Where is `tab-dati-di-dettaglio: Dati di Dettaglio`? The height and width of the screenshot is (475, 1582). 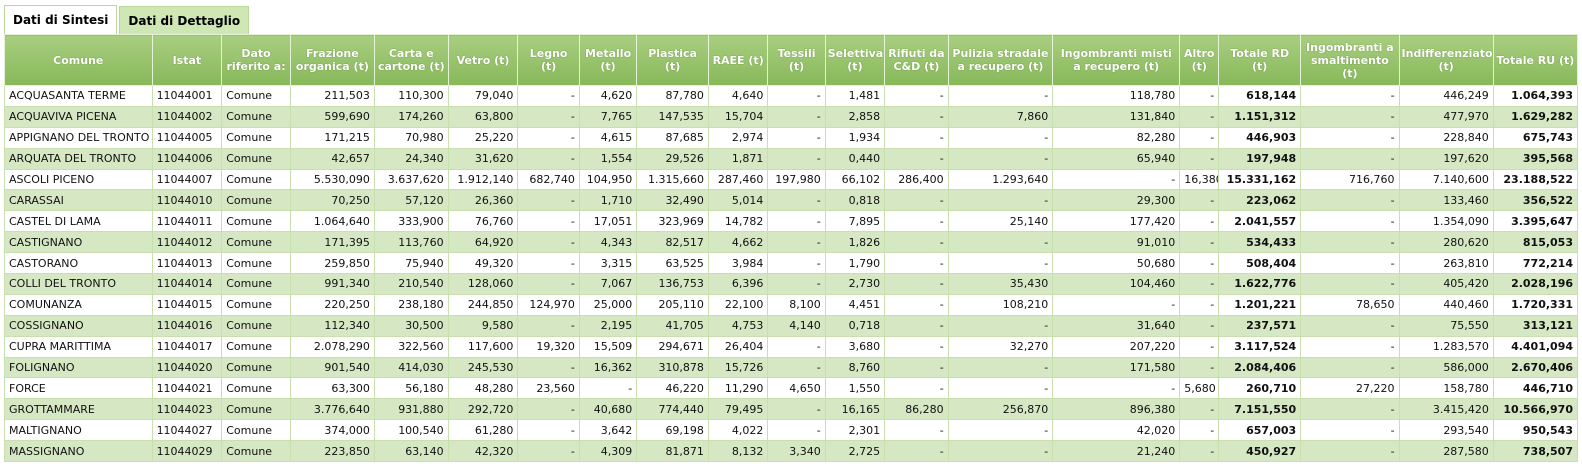
tab-dati-di-dettaglio: Dati di Dettaglio is located at coordinates (184, 20).